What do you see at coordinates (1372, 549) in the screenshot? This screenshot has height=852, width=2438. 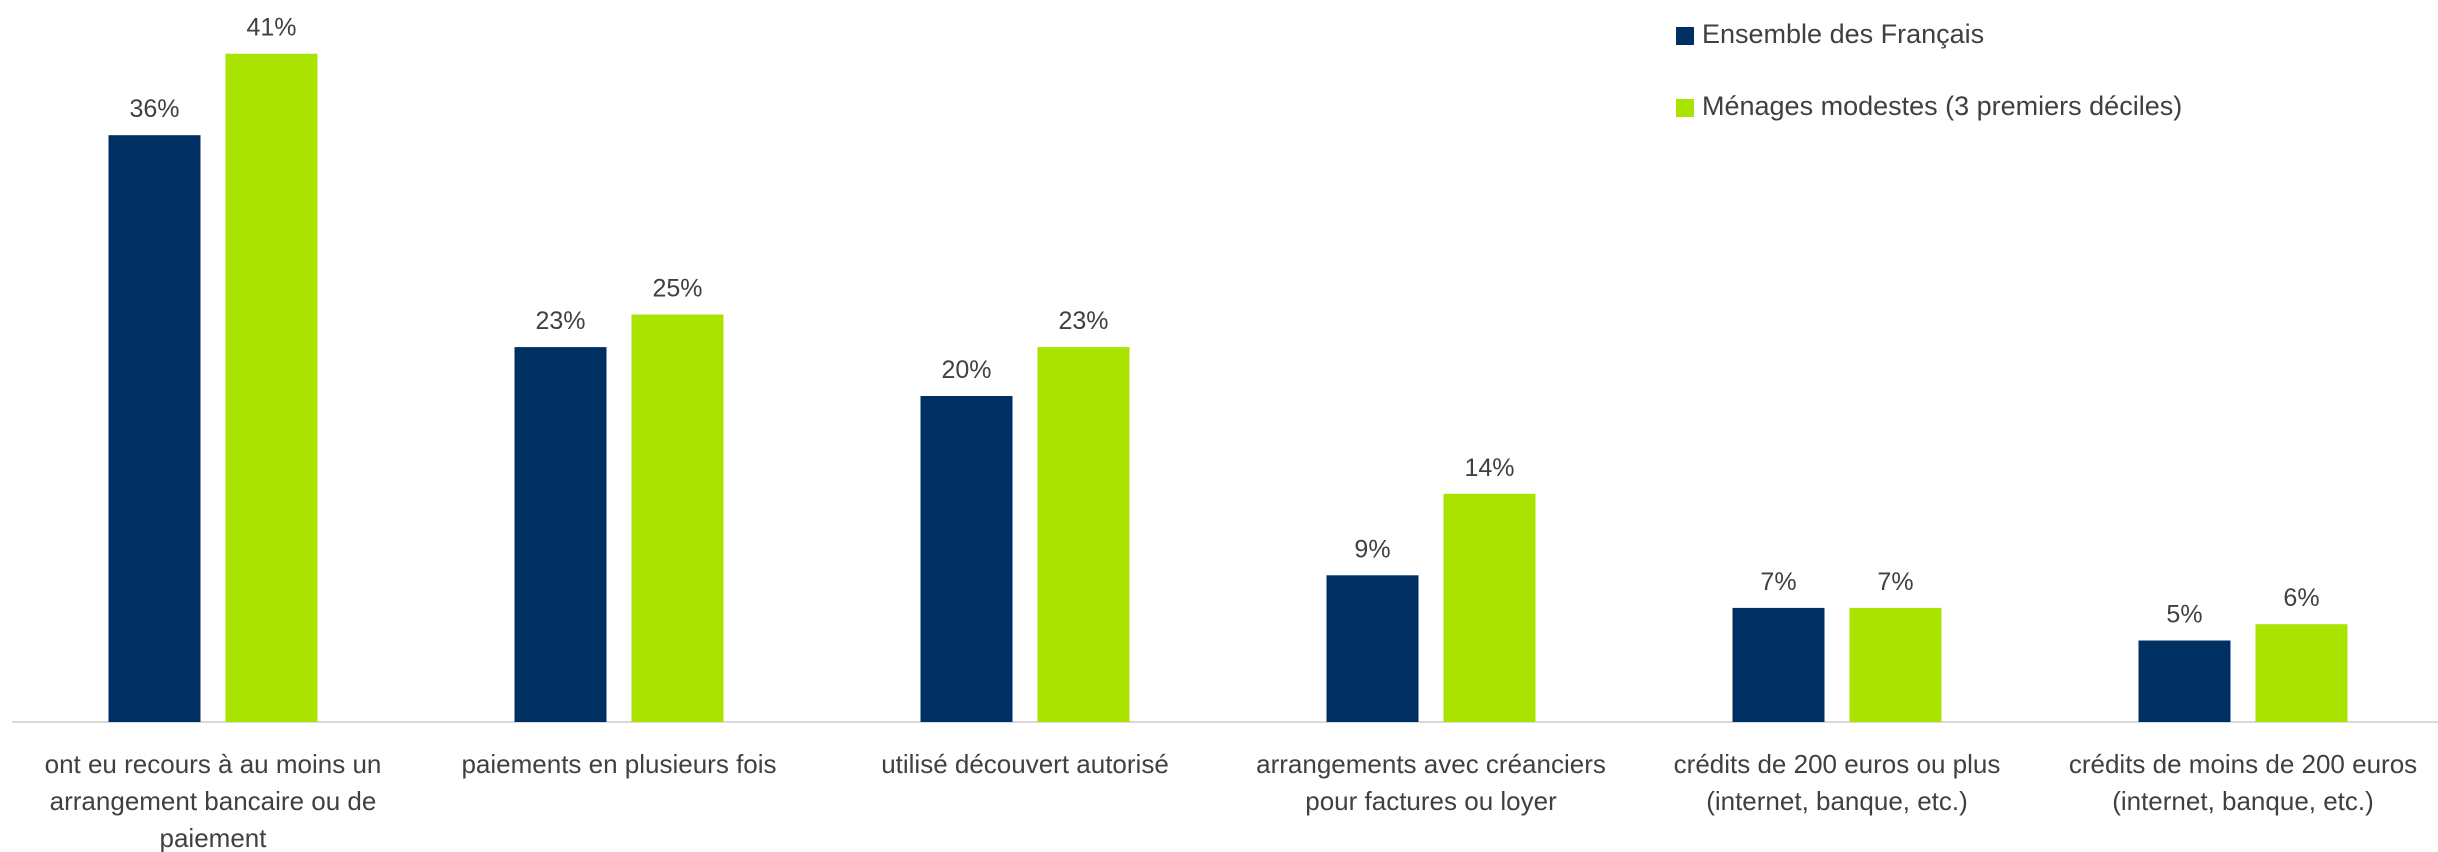 I see `value-label: 9%` at bounding box center [1372, 549].